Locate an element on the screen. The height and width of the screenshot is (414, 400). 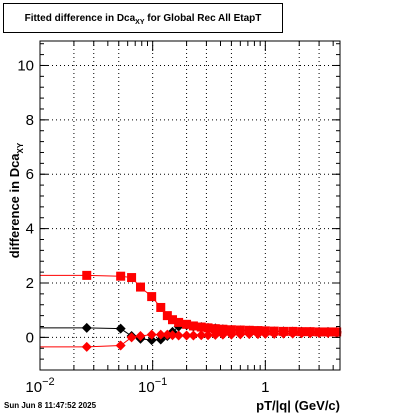
x-axis-label: pT/|q| (GeV/c) is located at coordinates (298, 405).